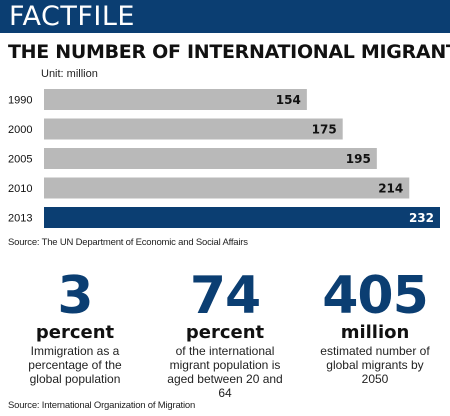  What do you see at coordinates (175, 99) in the screenshot?
I see `bar-1990` at bounding box center [175, 99].